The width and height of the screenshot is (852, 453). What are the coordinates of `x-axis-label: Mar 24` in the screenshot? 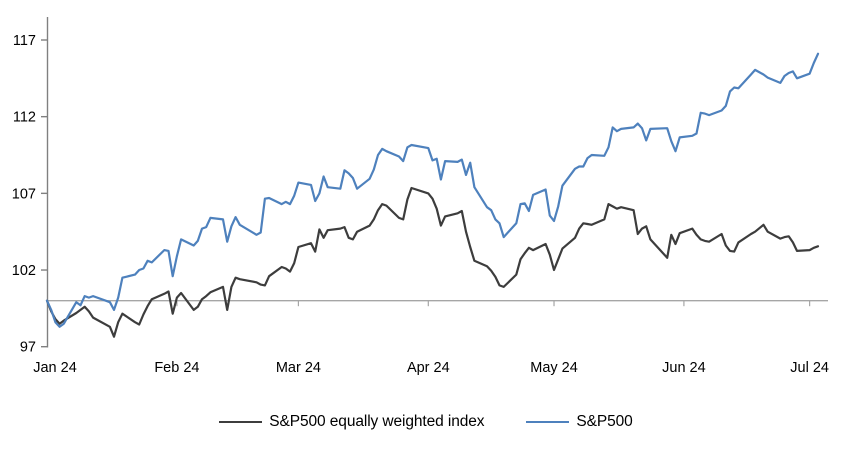 It's located at (298, 368).